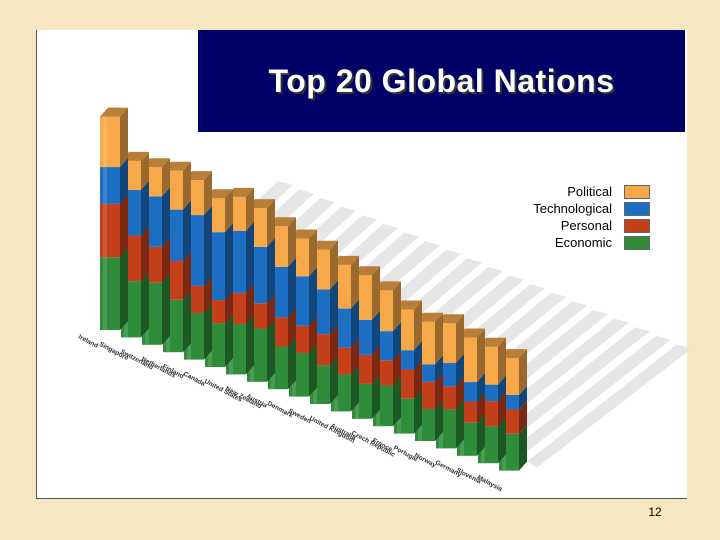 The height and width of the screenshot is (540, 720). What do you see at coordinates (490, 483) in the screenshot?
I see `category-label: Malaysia` at bounding box center [490, 483].